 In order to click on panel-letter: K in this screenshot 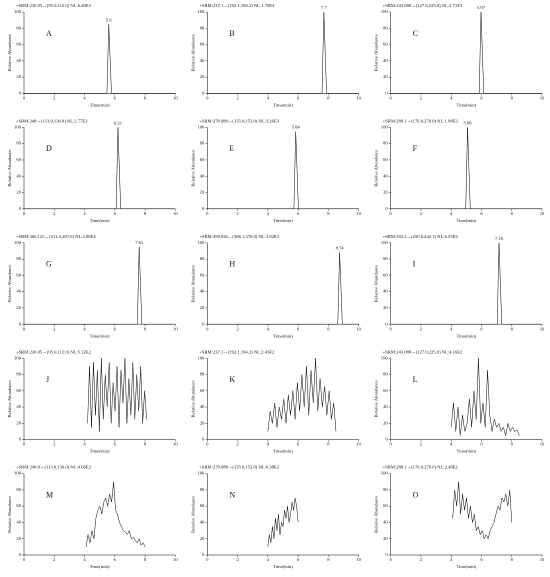, I will do `click(232, 379)`.